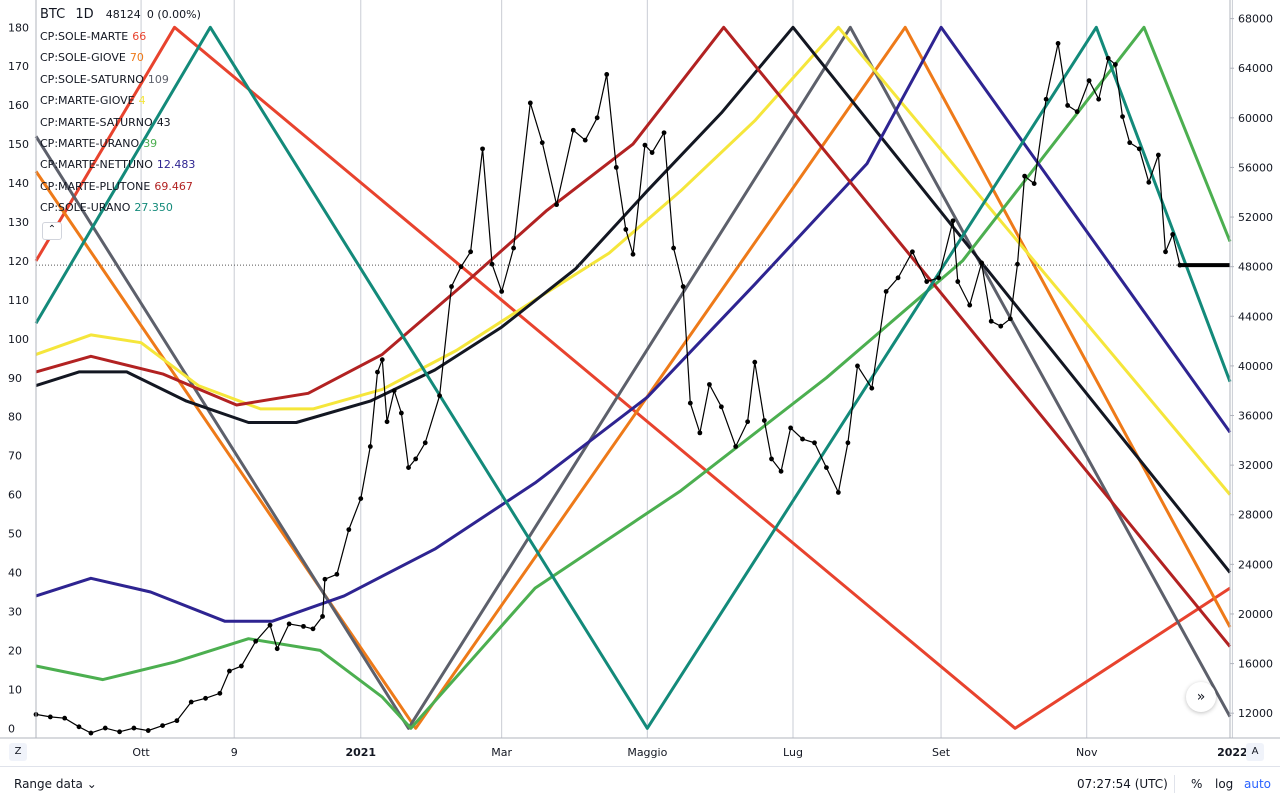 This screenshot has width=1280, height=801. Describe the element at coordinates (1197, 784) in the screenshot. I see `percent-scale-toggle: %` at that location.